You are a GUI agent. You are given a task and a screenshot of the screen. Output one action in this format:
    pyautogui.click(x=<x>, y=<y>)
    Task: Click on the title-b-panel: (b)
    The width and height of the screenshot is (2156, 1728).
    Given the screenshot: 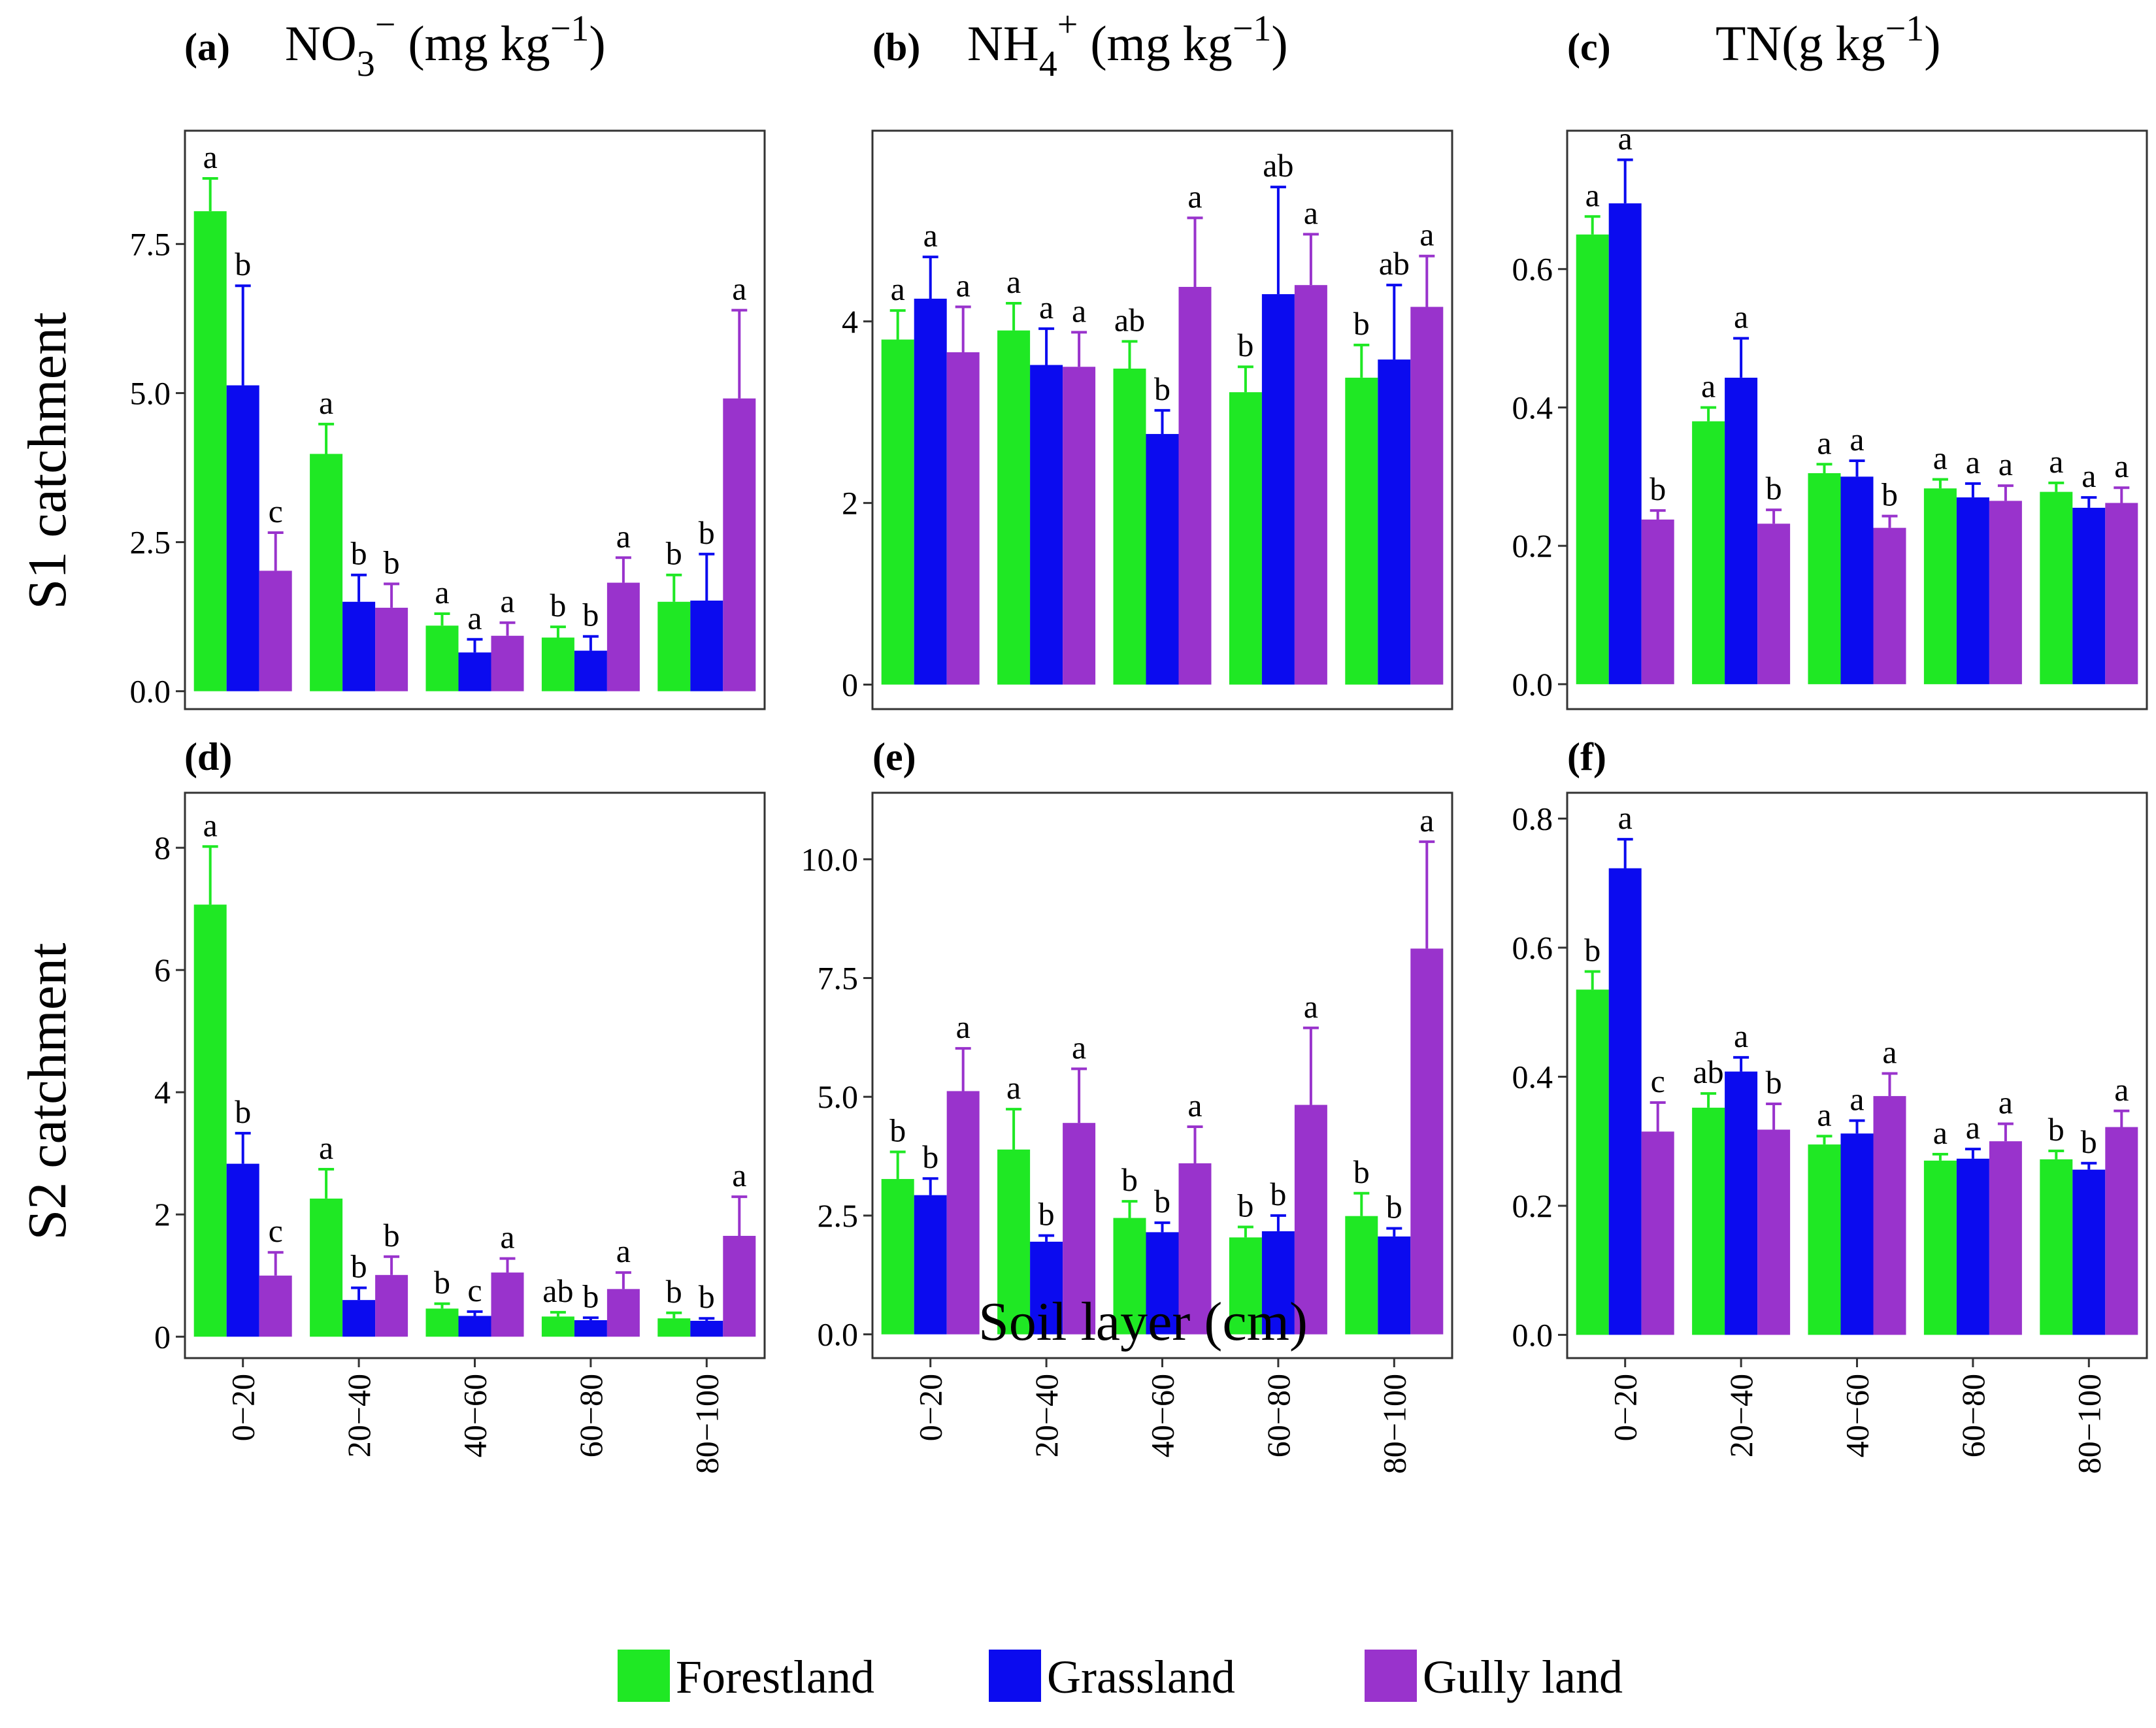 What is the action you would take?
    pyautogui.click(x=896, y=47)
    